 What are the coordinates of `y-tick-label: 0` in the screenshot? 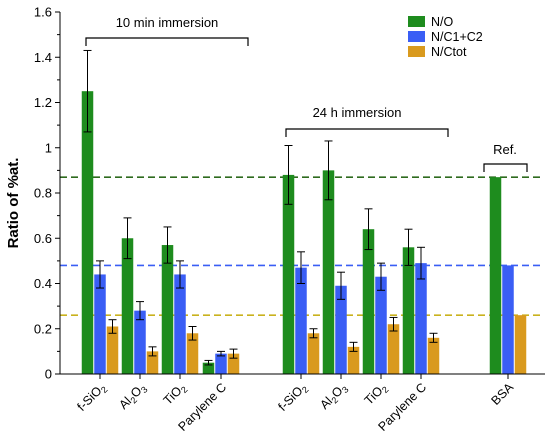 It's located at (48, 374).